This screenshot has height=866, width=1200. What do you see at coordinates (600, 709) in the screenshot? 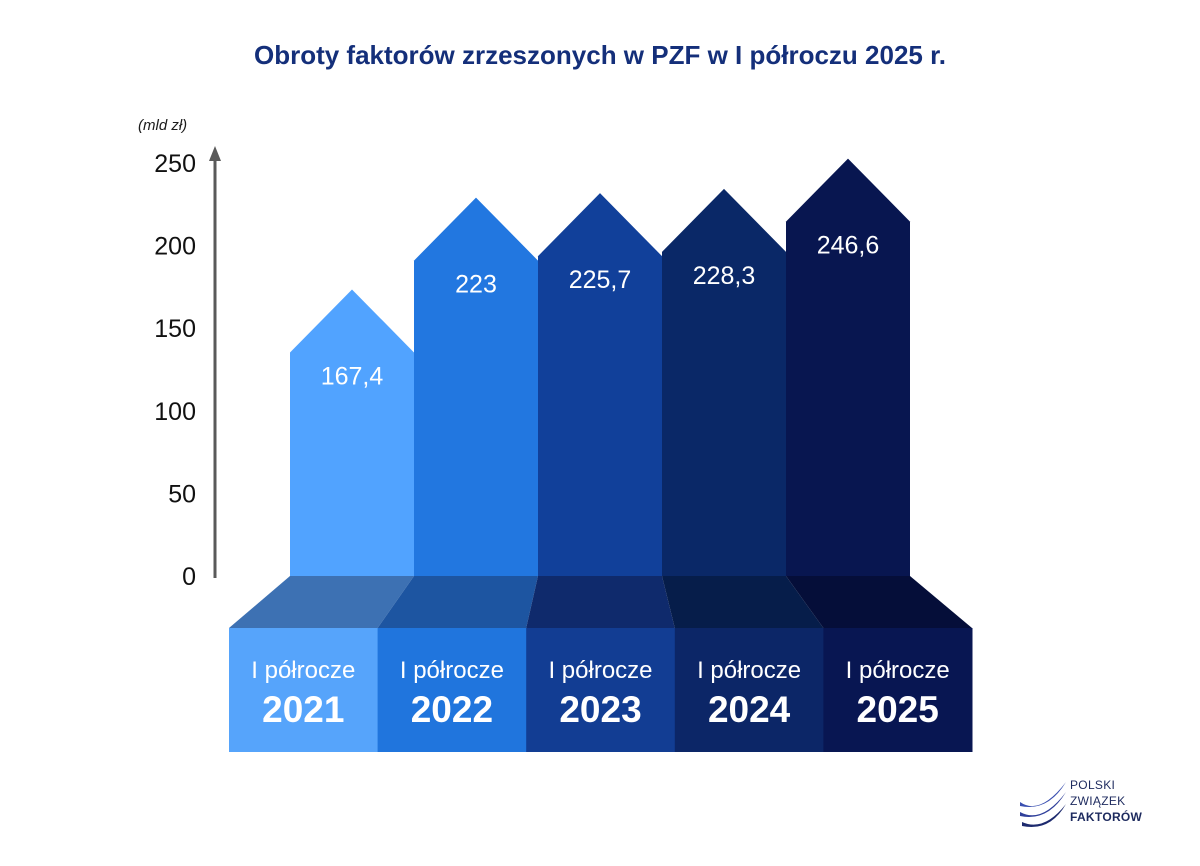
I see `category-label-line2: 2023` at bounding box center [600, 709].